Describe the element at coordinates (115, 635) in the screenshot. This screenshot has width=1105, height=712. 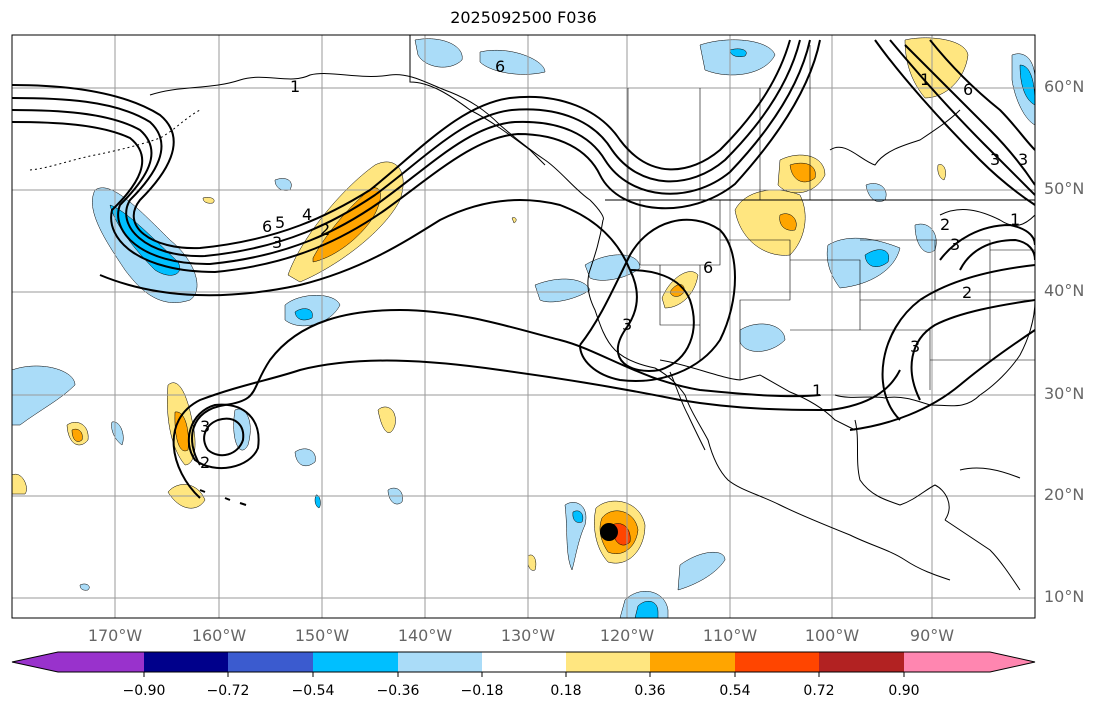
I see `lon-label-170w: 170°W` at that location.